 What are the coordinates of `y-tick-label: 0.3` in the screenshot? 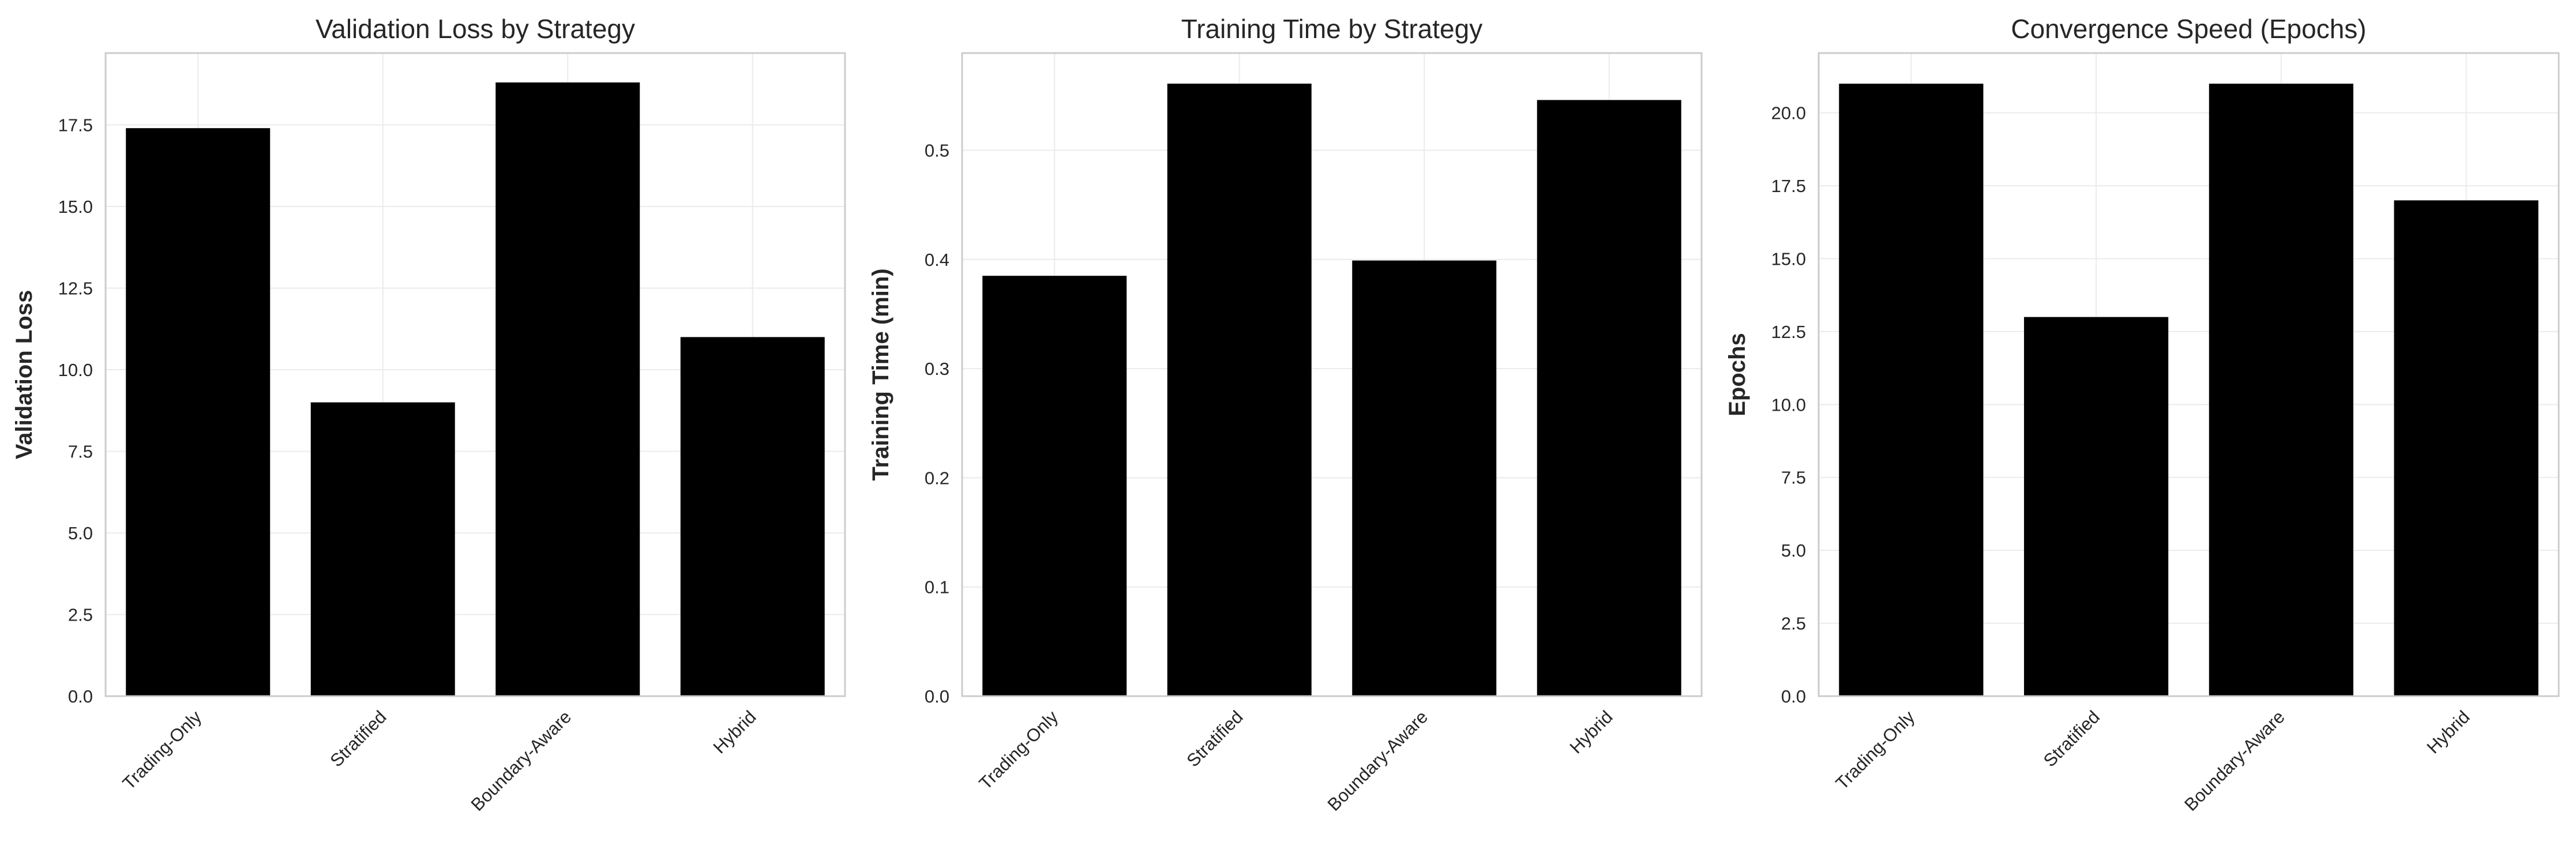 It's located at (937, 369).